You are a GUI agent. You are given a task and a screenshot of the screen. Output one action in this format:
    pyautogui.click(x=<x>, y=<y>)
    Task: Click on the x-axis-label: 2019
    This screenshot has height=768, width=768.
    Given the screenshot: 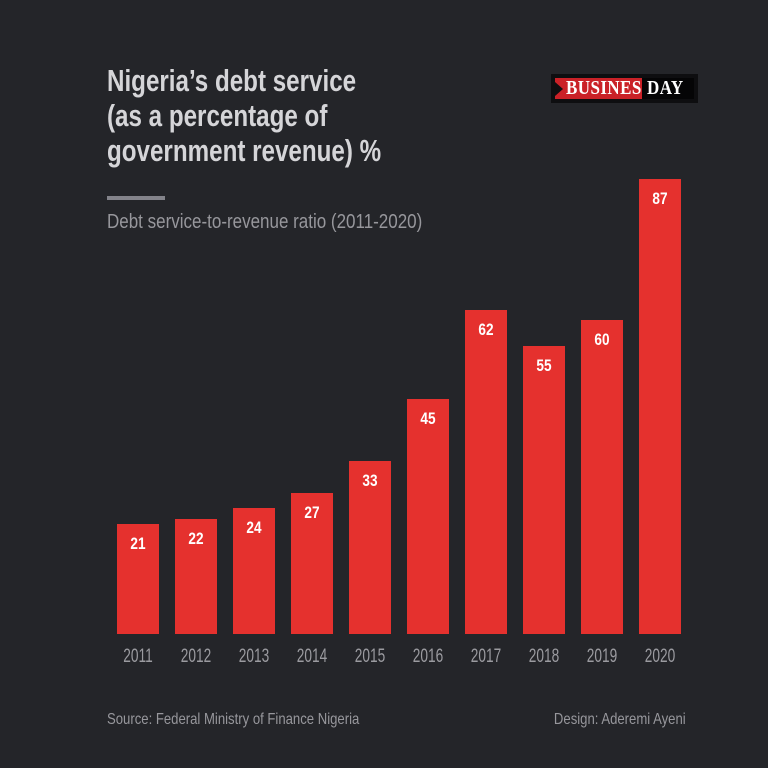 What is the action you would take?
    pyautogui.click(x=602, y=656)
    